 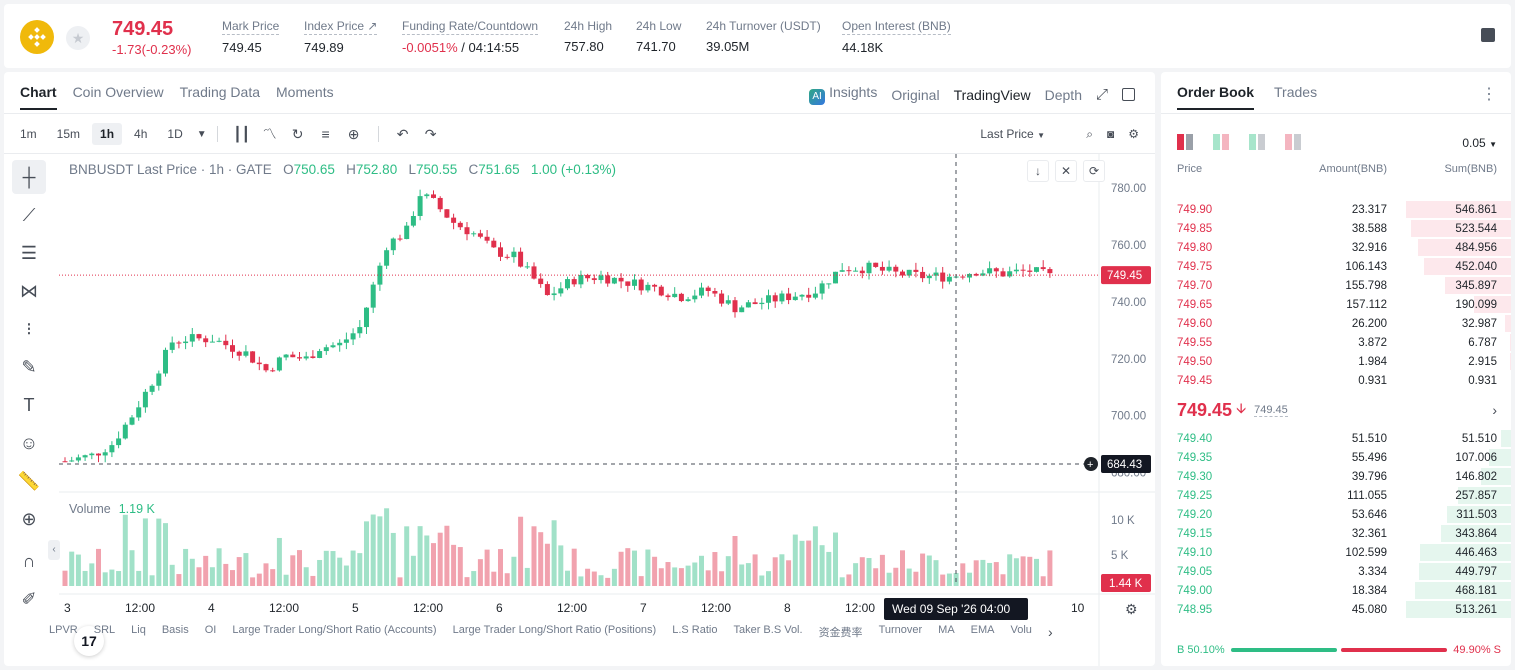 I want to click on bid-row: 749.10 102.599 446.463, so click(x=1336, y=552).